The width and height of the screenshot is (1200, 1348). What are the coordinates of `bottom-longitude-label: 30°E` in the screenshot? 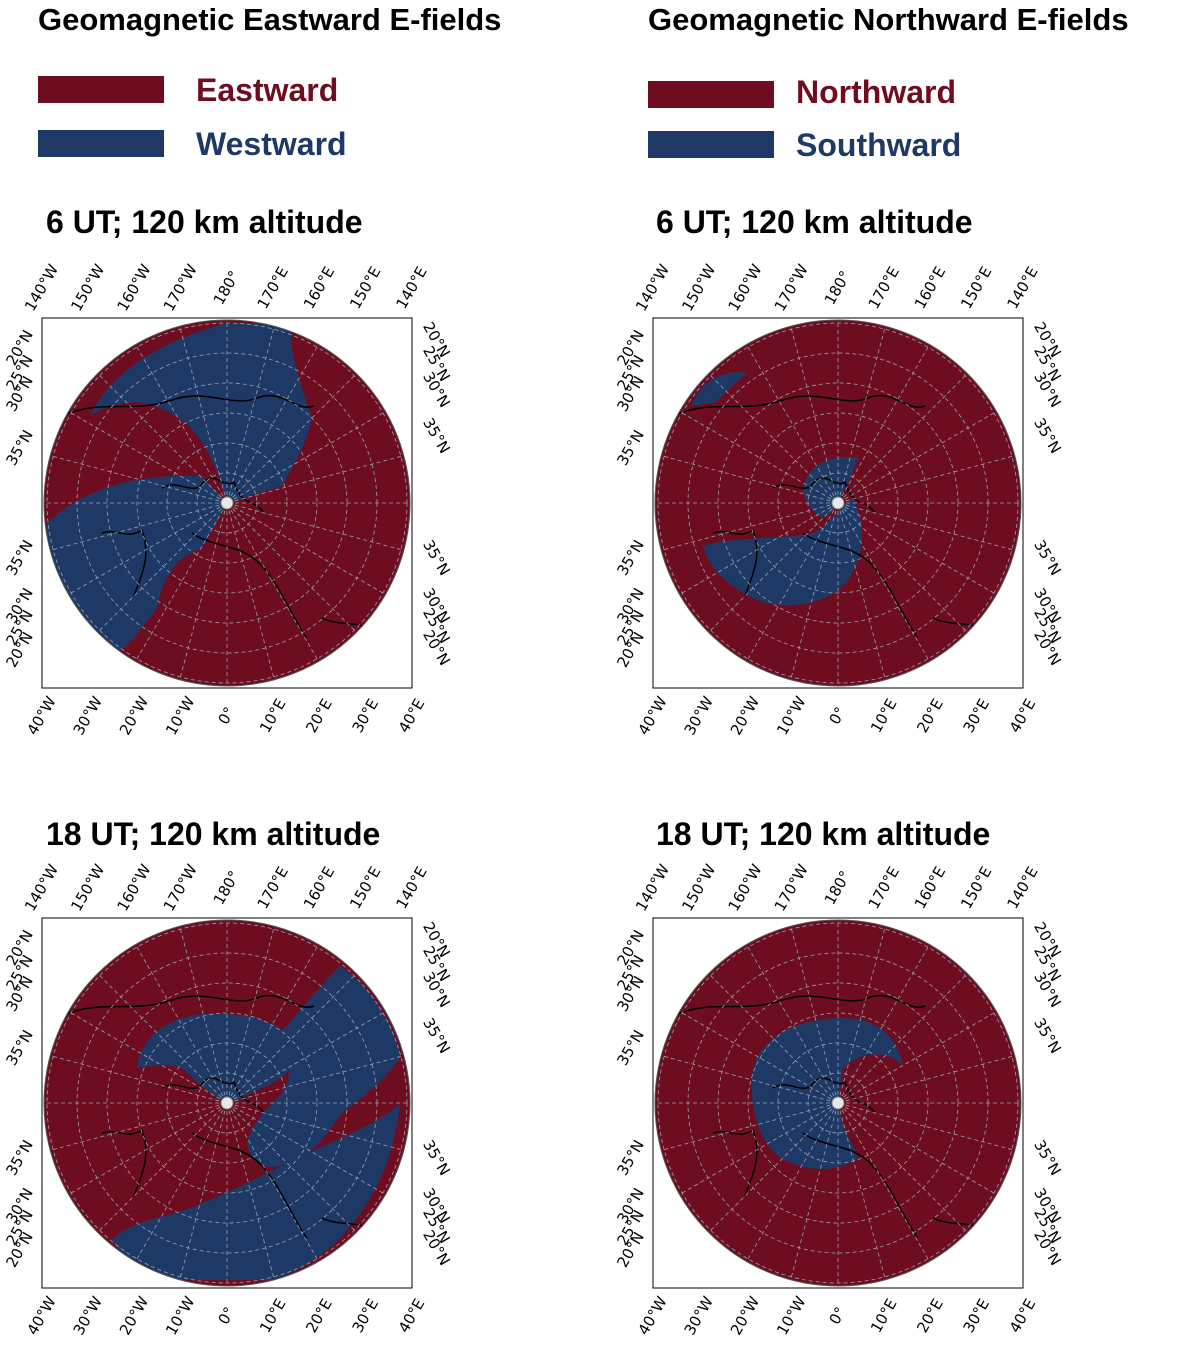 It's located at (366, 1316).